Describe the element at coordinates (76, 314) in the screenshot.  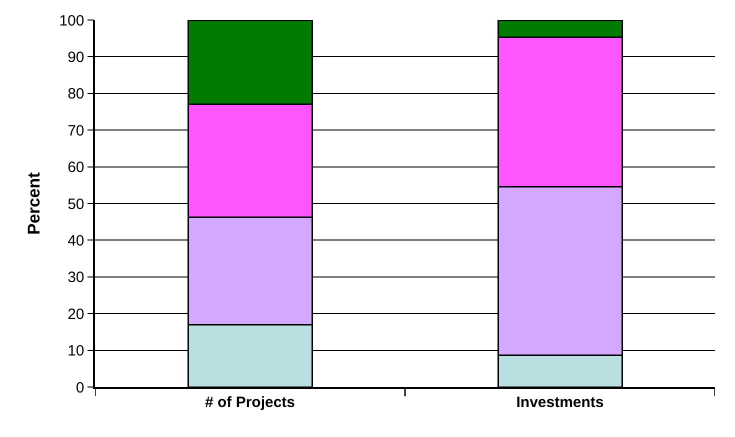
I see `y-tick-label: 20` at that location.